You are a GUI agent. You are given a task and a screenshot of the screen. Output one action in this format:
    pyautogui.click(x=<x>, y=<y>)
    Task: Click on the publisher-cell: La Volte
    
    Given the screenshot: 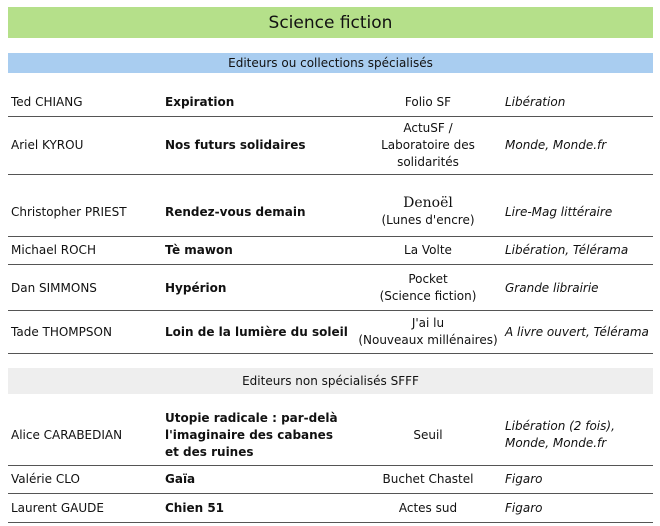 What is the action you would take?
    pyautogui.click(x=428, y=250)
    